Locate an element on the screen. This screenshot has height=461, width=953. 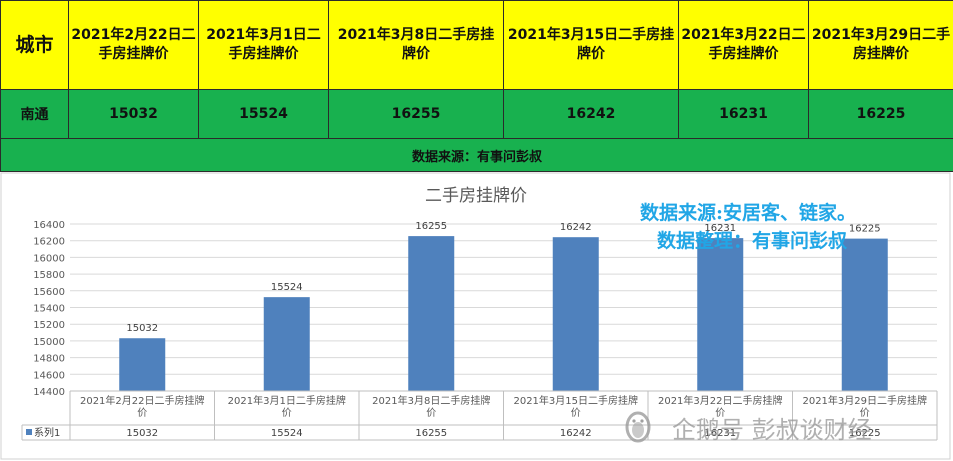
y-tick-label: 16000 is located at coordinates (49, 258).